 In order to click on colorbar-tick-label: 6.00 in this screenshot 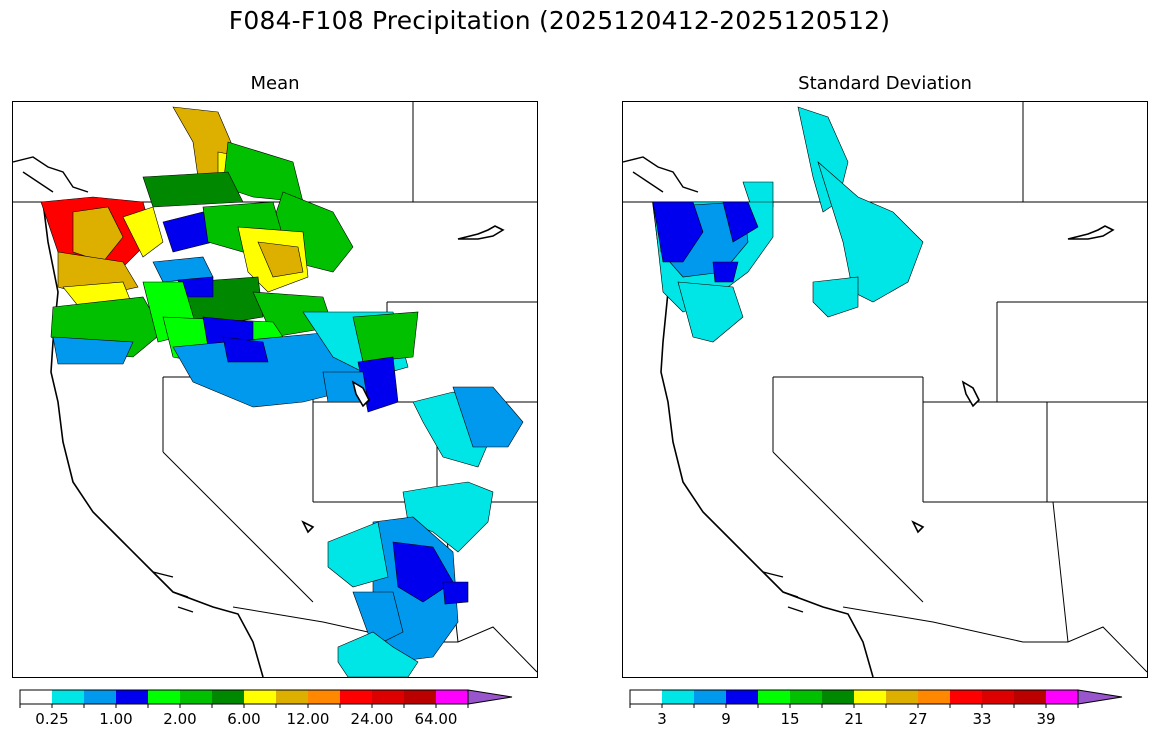, I will do `click(244, 719)`.